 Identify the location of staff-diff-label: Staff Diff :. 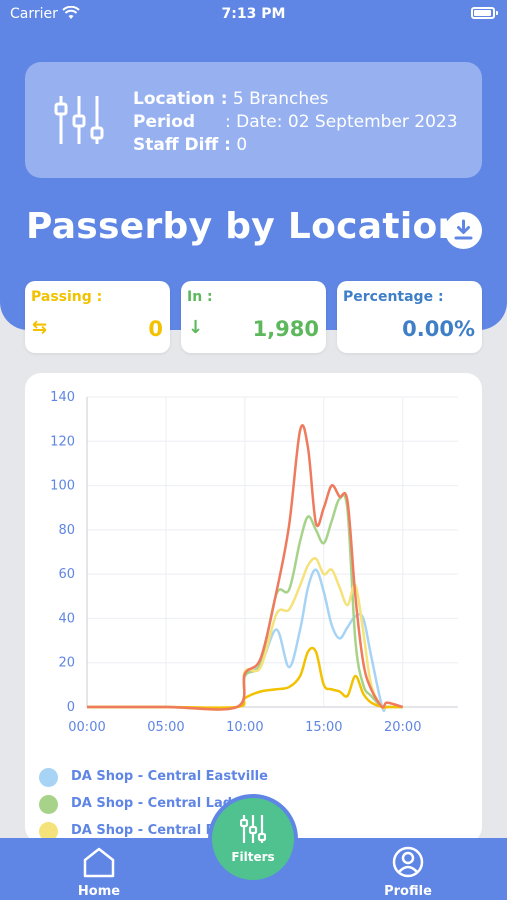
(182, 145).